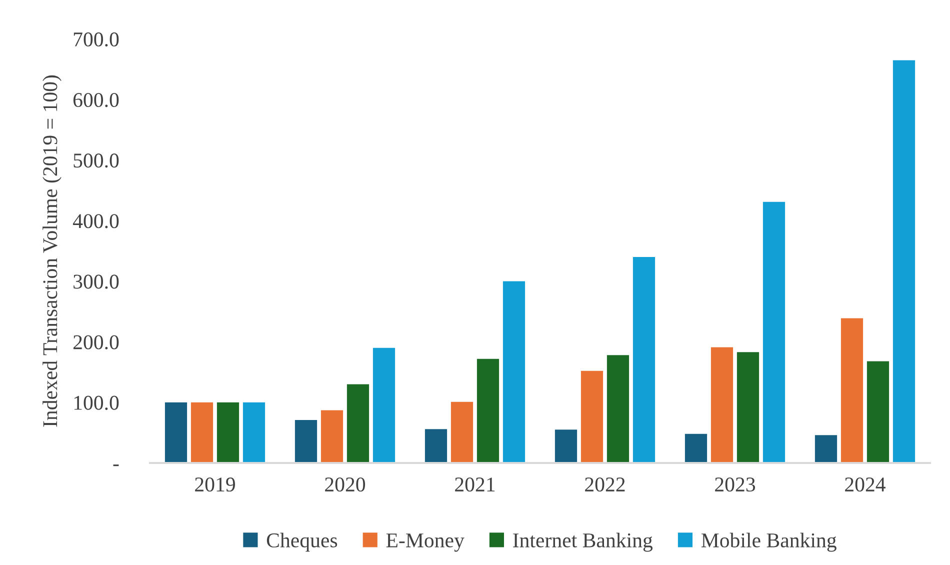 Image resolution: width=950 pixels, height=565 pixels. What do you see at coordinates (215, 484) in the screenshot?
I see `x-tick-label: 2019` at bounding box center [215, 484].